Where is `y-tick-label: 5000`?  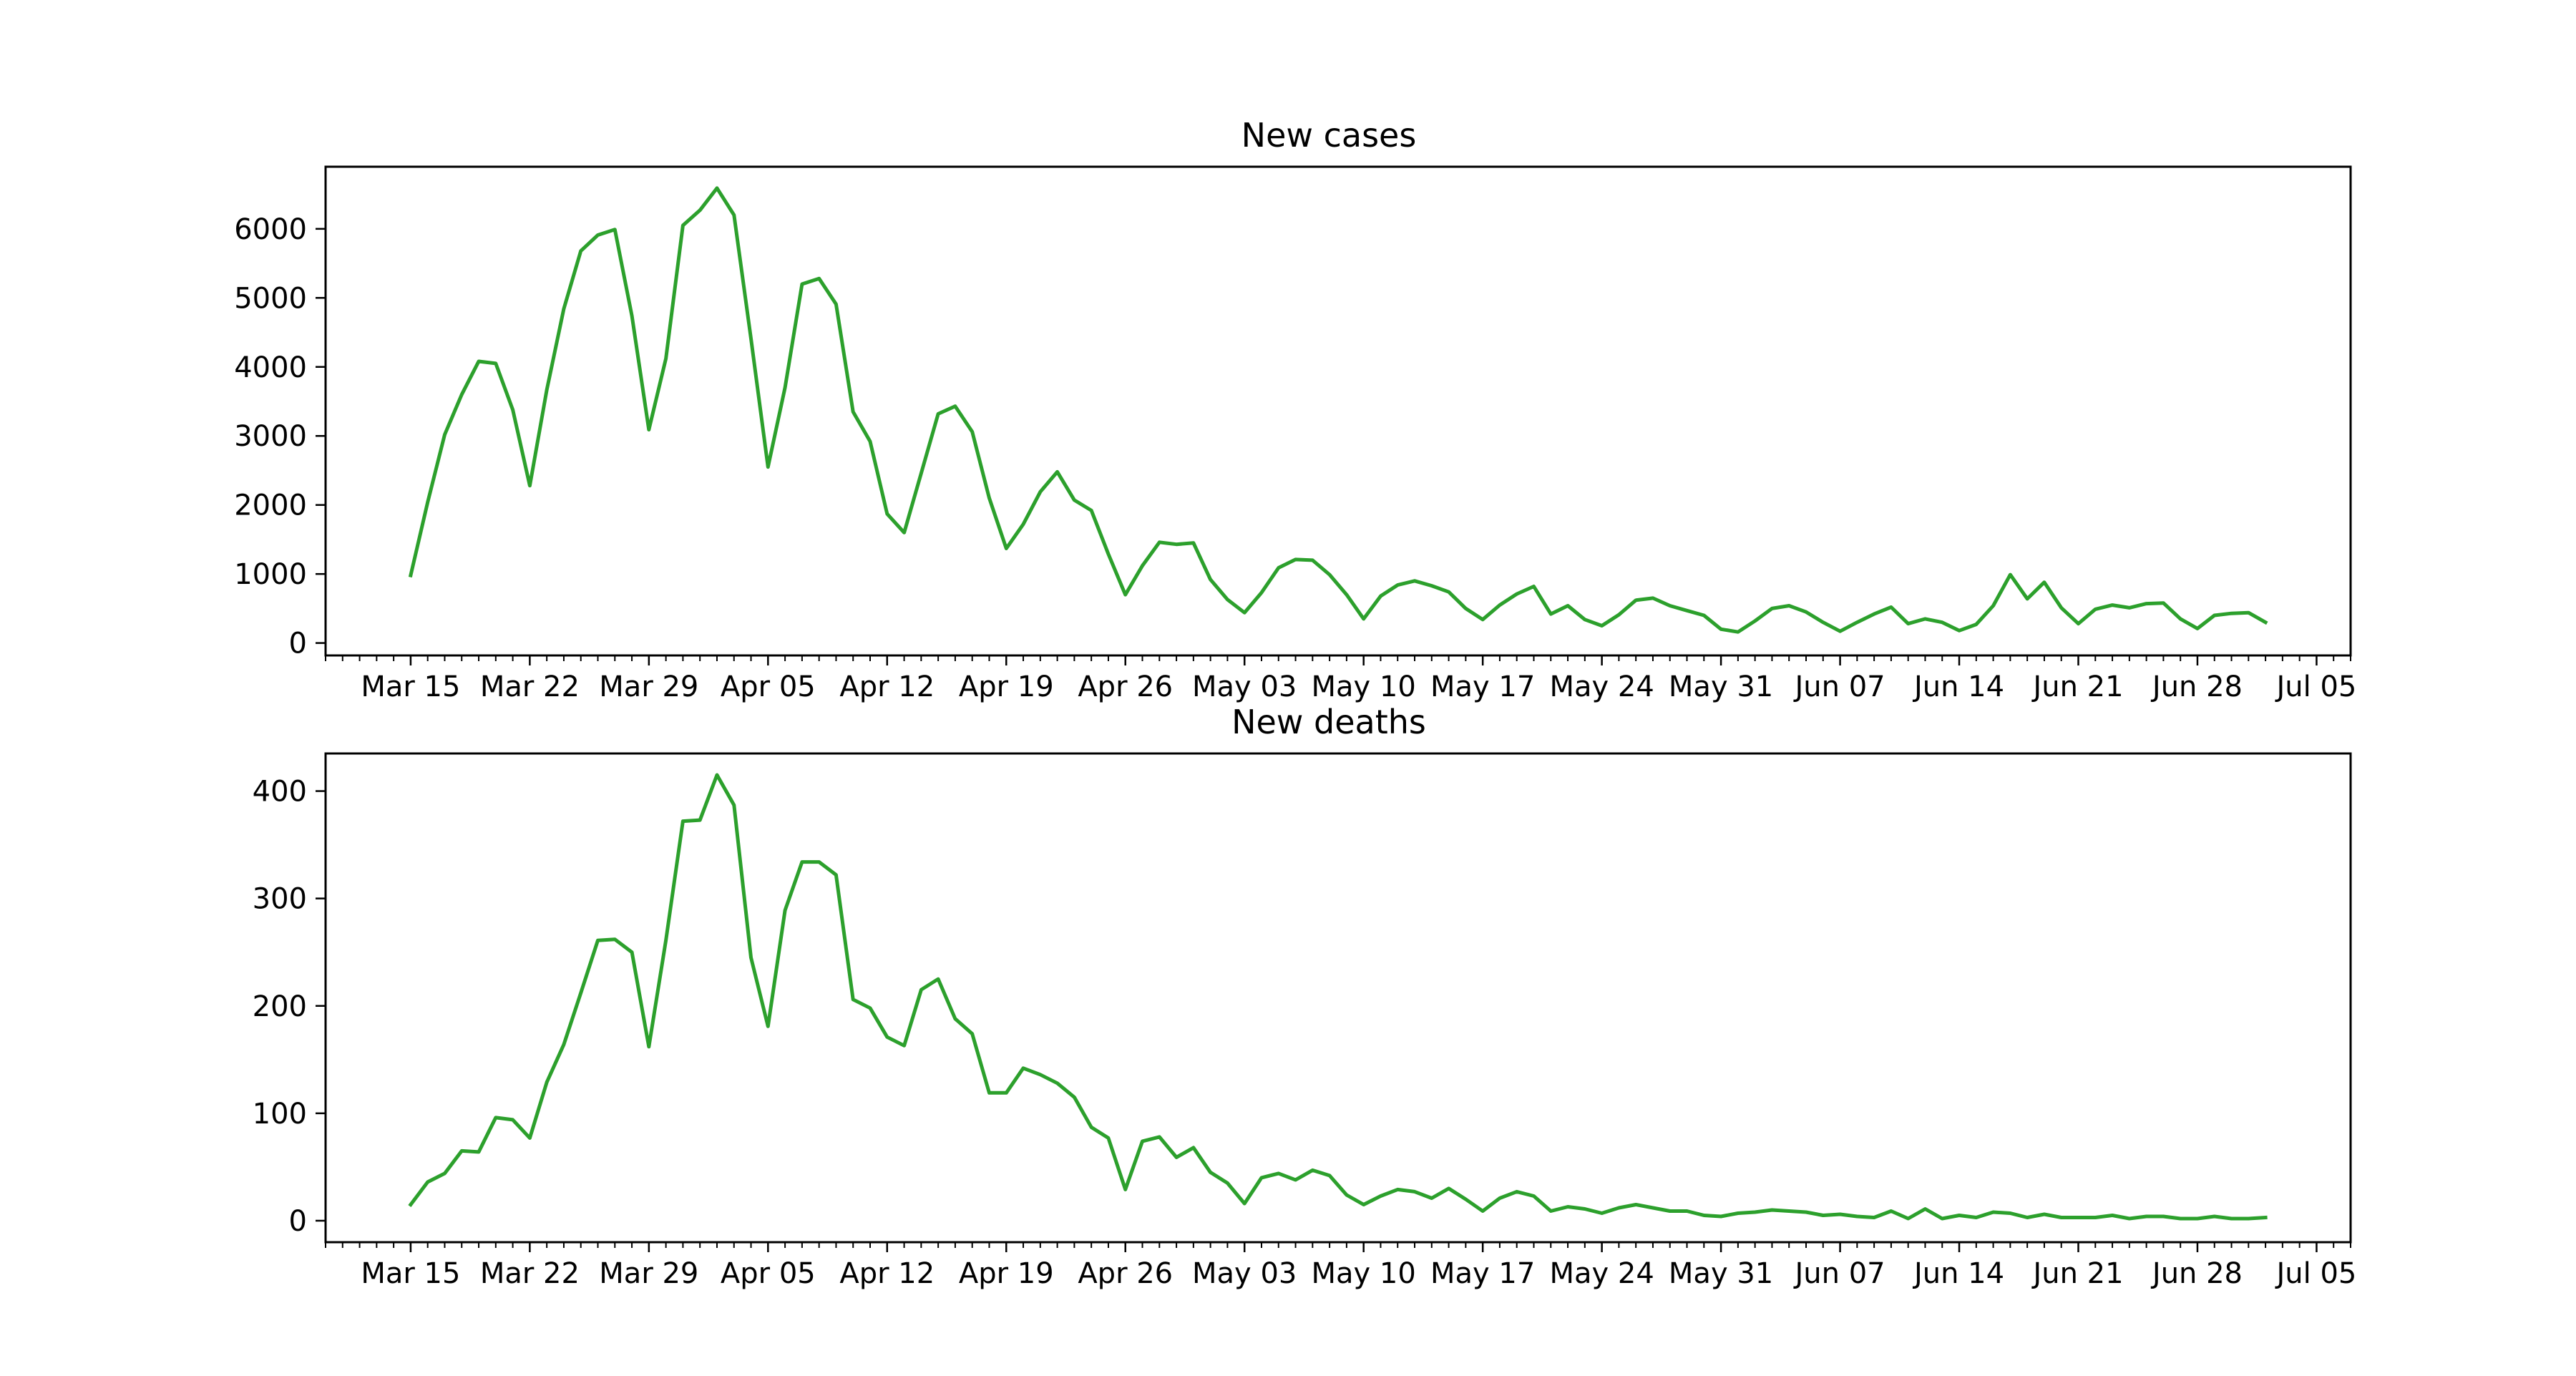
y-tick-label: 5000 is located at coordinates (270, 298).